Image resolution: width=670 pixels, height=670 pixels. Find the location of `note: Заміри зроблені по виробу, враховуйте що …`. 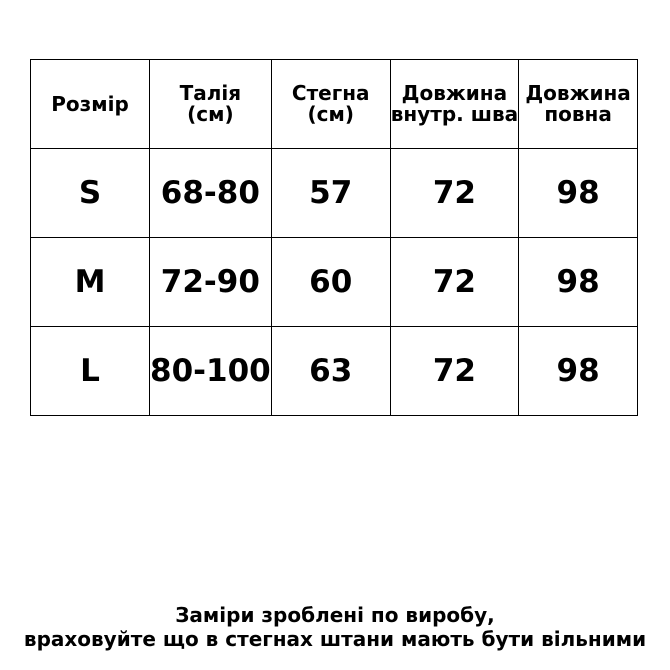

note: Заміри зроблені по виробу, враховуйте що … is located at coordinates (335, 627).